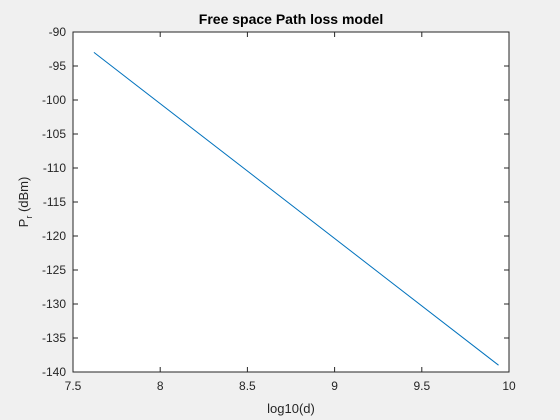 The height and width of the screenshot is (420, 560). What do you see at coordinates (54, 168) in the screenshot?
I see `y-tick-label: -110` at bounding box center [54, 168].